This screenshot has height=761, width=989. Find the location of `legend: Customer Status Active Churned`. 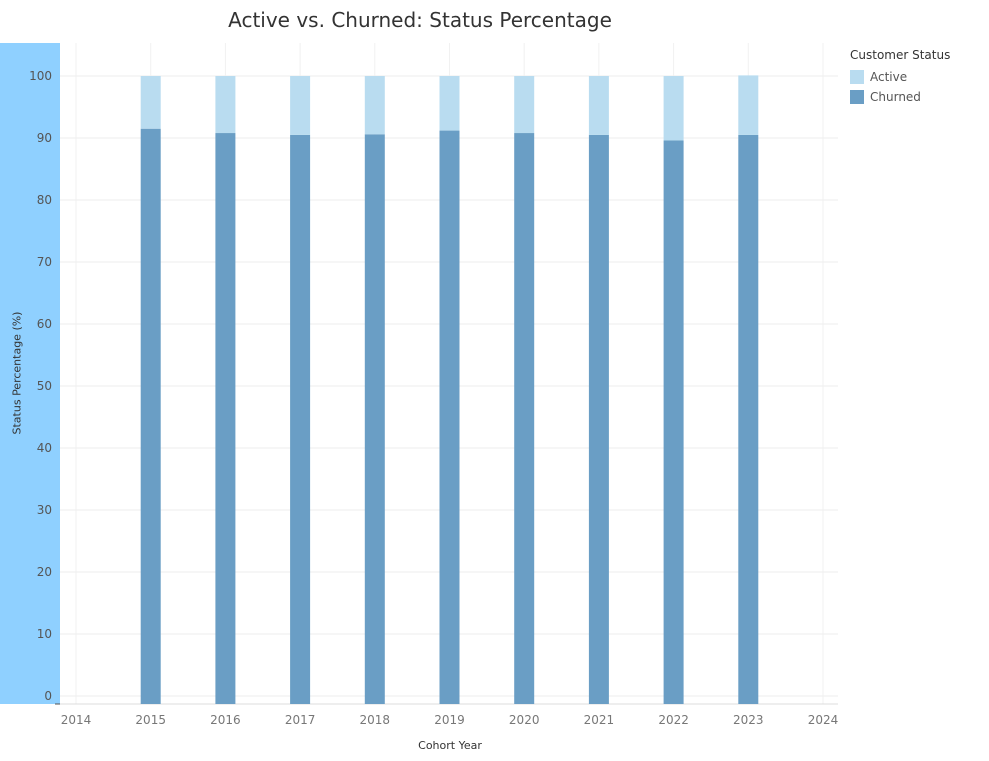

legend: Customer Status Active Churned is located at coordinates (900, 77).